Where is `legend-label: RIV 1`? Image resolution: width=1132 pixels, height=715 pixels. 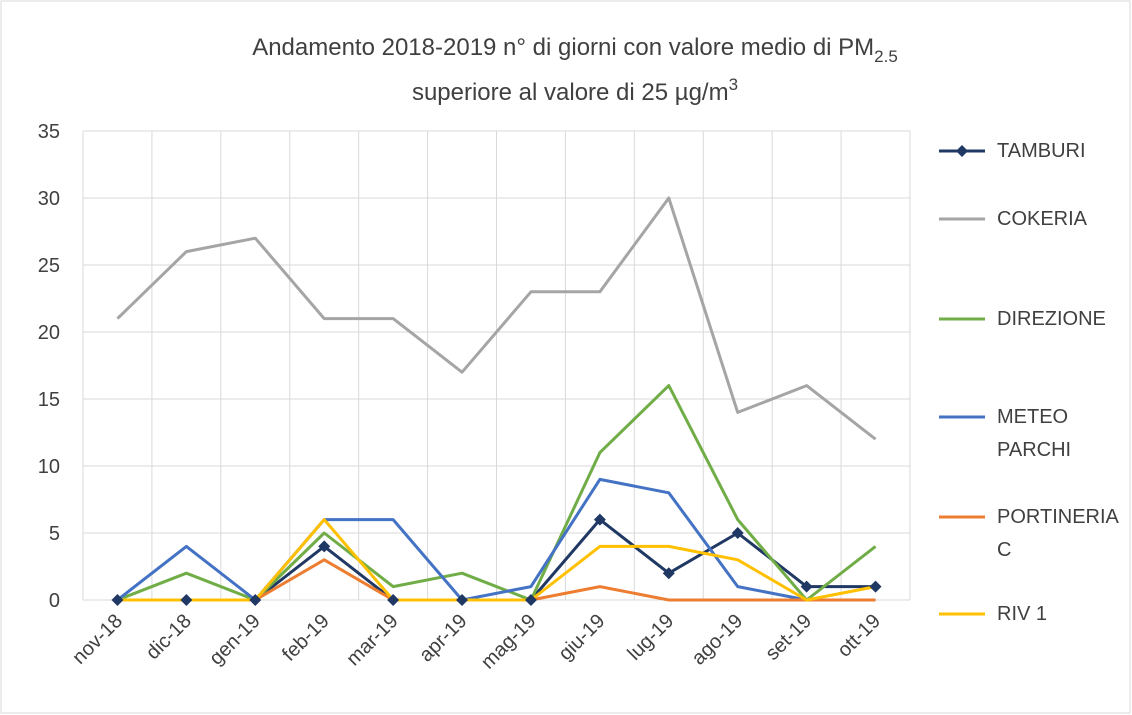 legend-label: RIV 1 is located at coordinates (1022, 614).